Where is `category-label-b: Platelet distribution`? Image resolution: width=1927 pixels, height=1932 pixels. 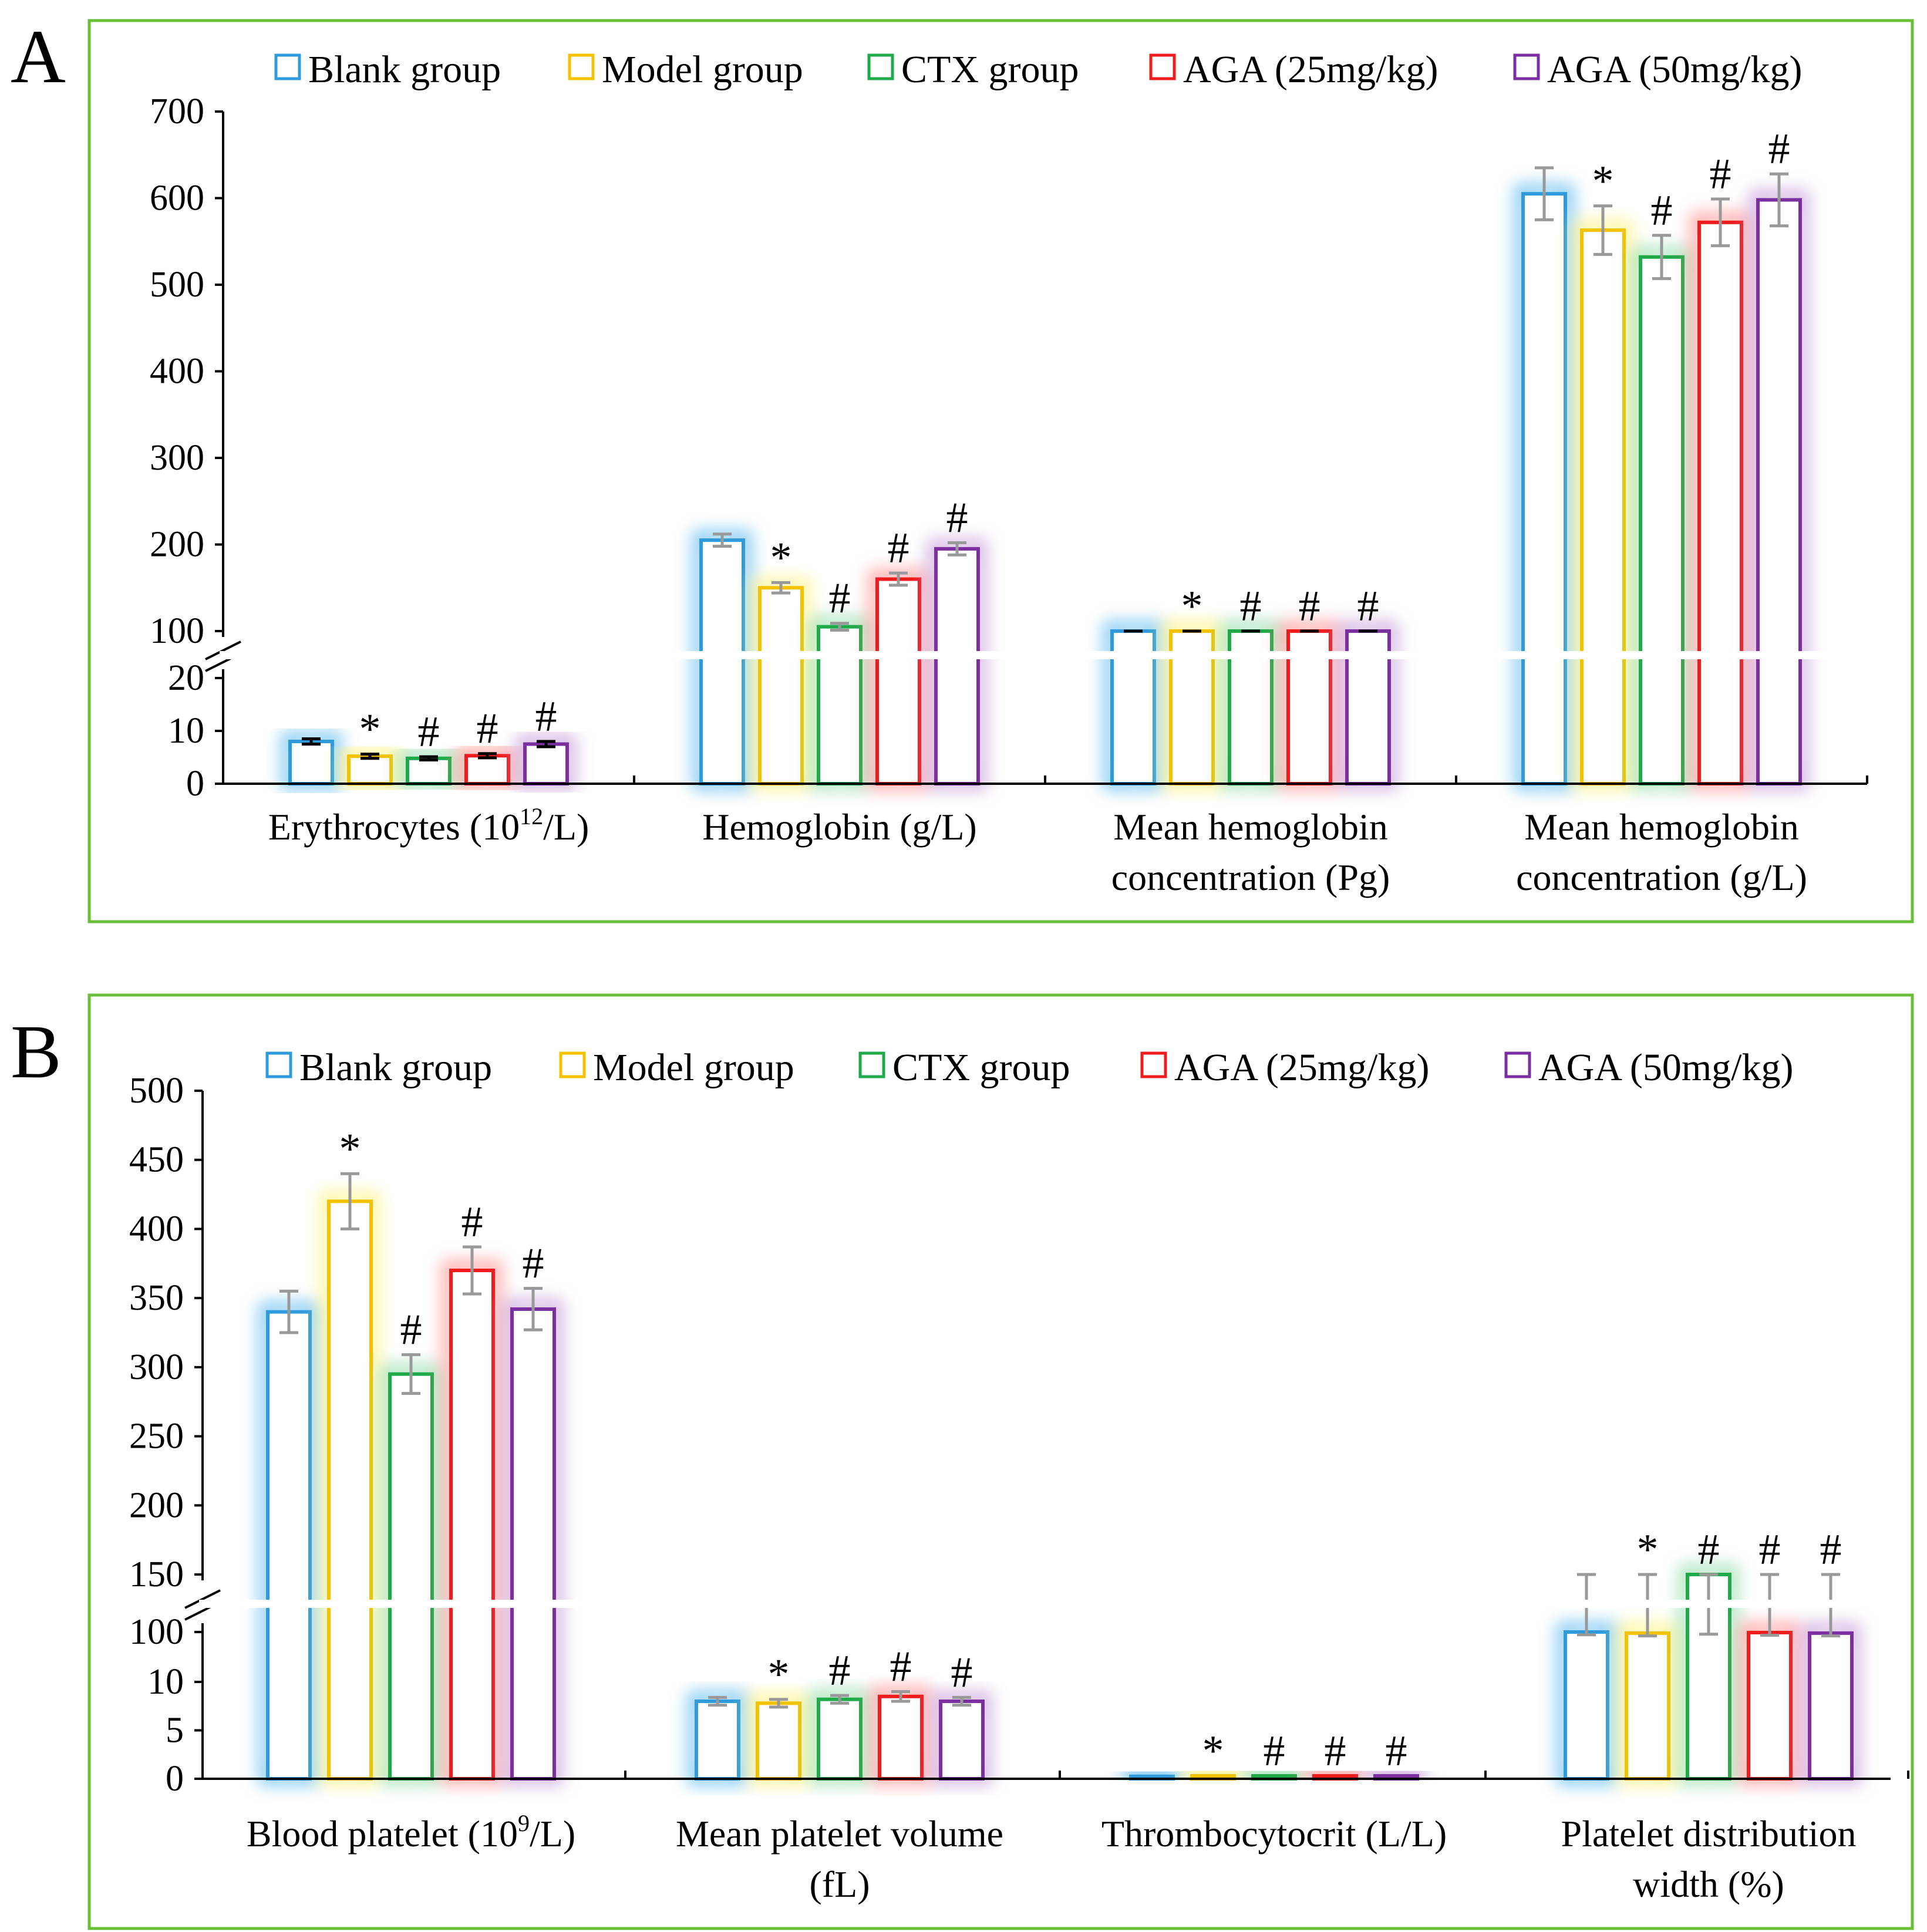
category-label-b: Platelet distribution is located at coordinates (1709, 1834).